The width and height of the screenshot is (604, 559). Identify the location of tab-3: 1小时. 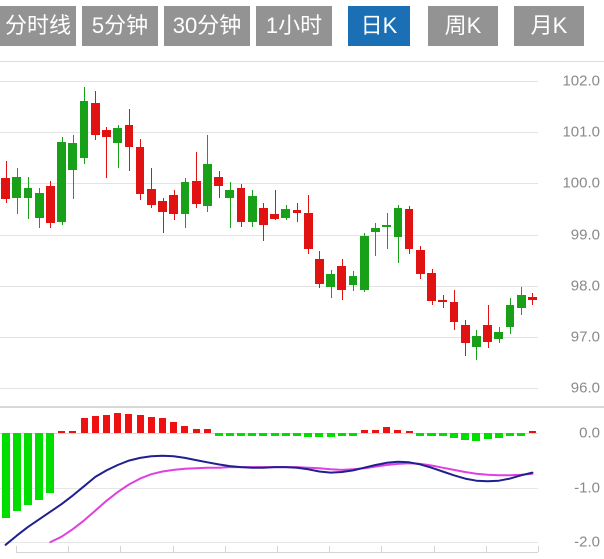
(294, 26).